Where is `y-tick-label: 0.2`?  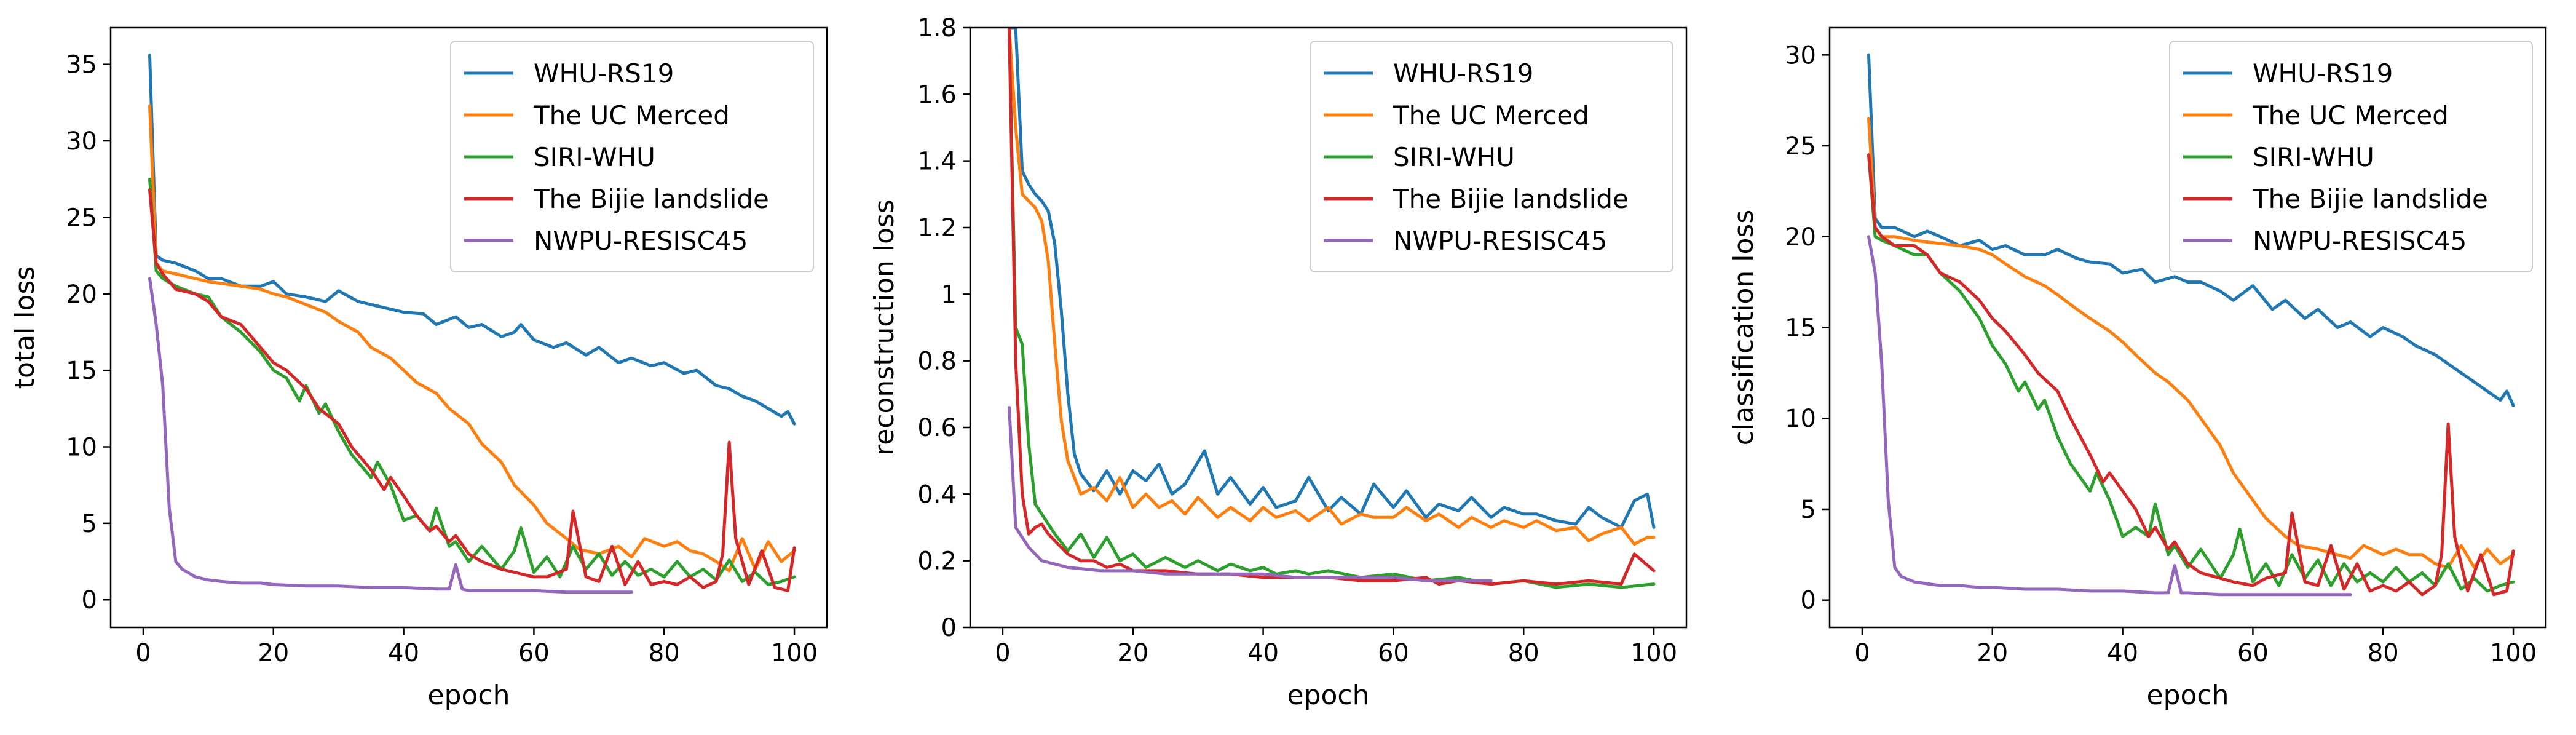
y-tick-label: 0.2 is located at coordinates (937, 561).